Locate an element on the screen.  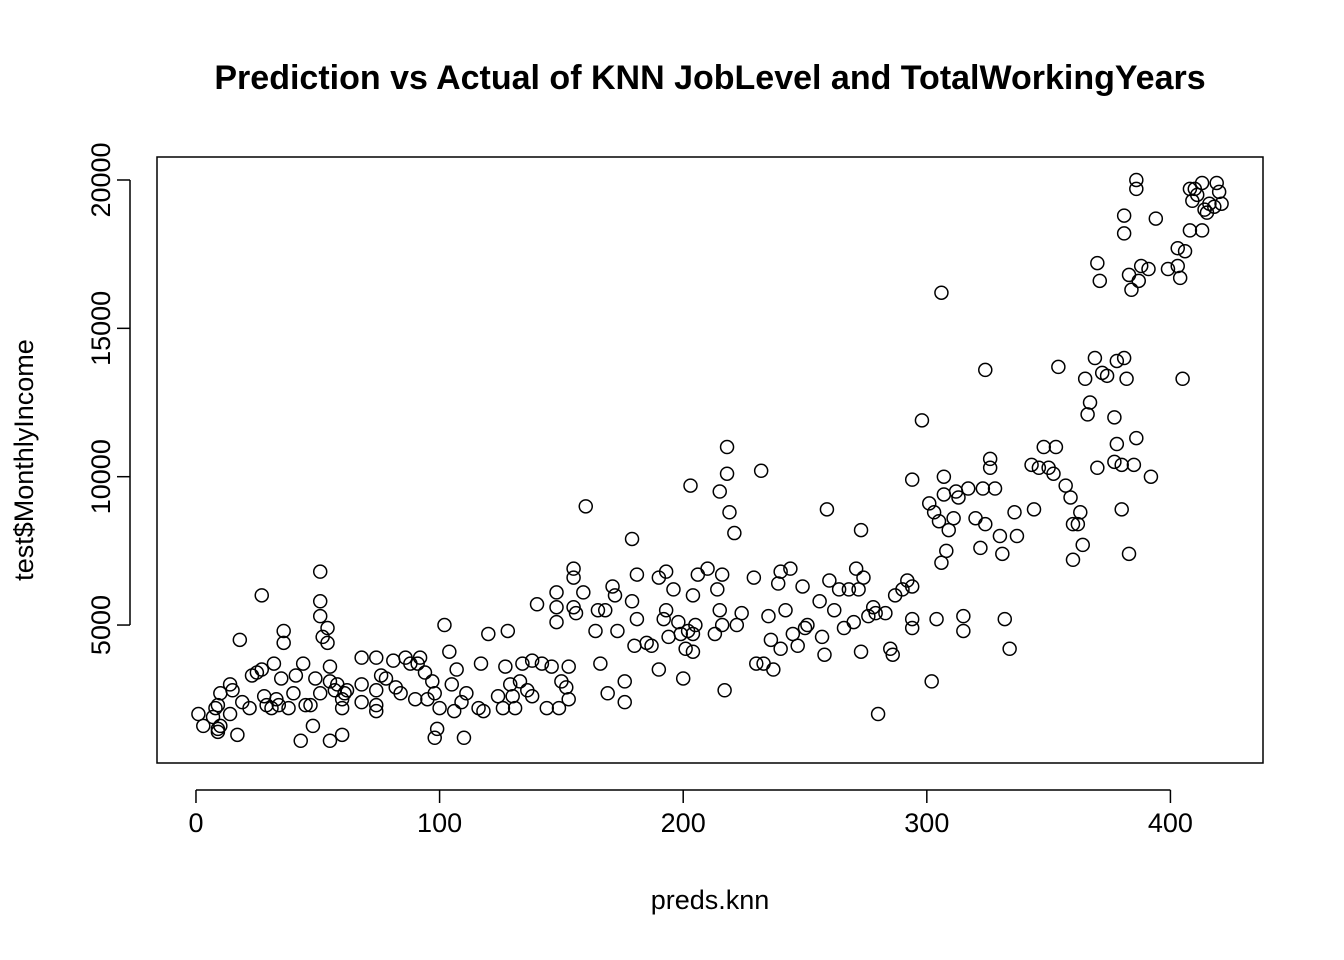
y-tick-label: 15000 is located at coordinates (101, 328).